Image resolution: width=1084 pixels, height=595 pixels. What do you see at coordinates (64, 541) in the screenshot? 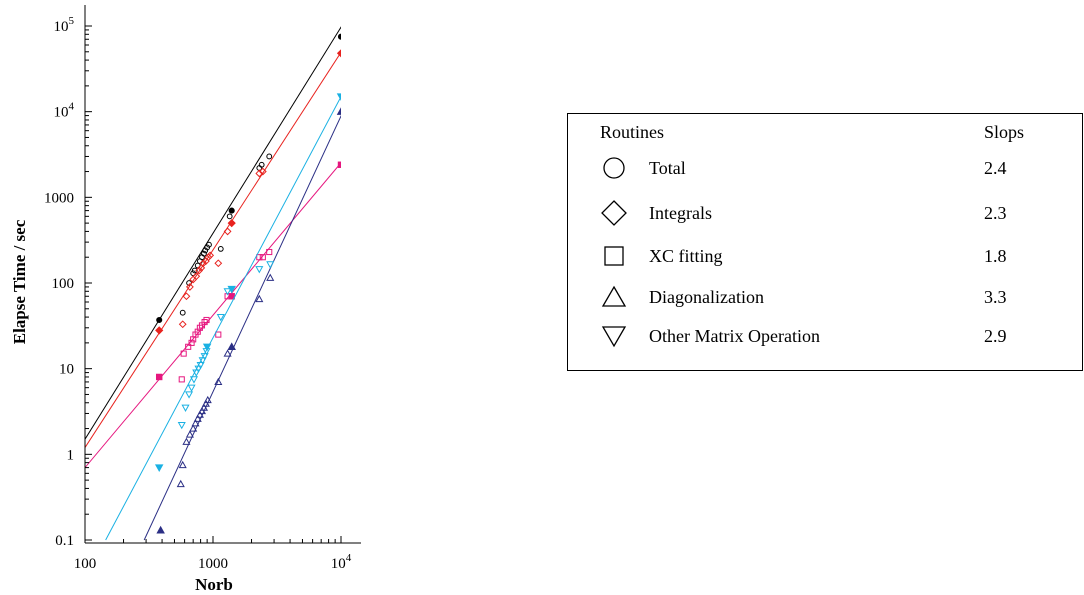
I see `y-tick-label: 0.1` at bounding box center [64, 541].